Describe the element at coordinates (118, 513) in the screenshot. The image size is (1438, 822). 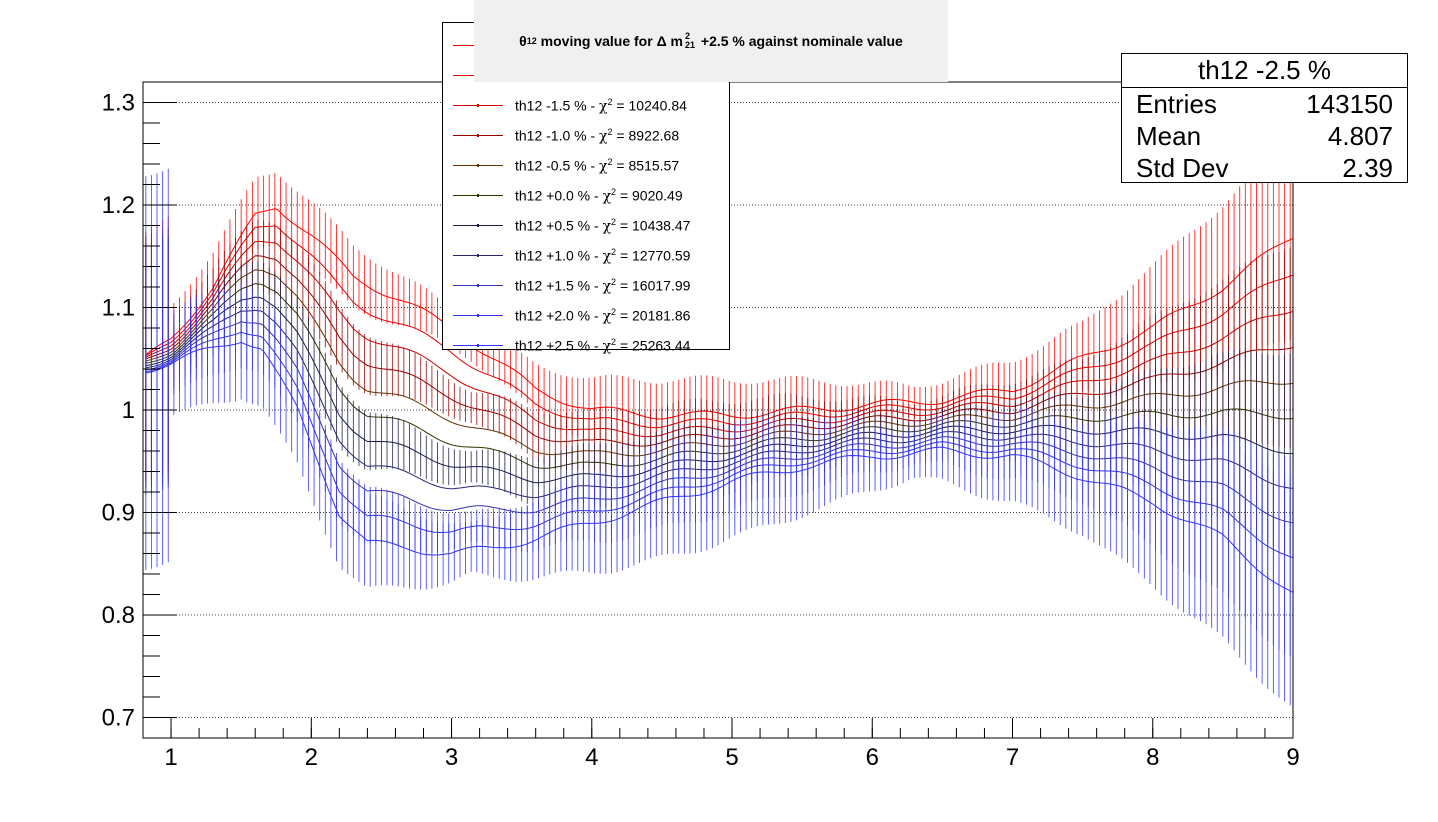
I see `y-tick-label: 0.9` at that location.